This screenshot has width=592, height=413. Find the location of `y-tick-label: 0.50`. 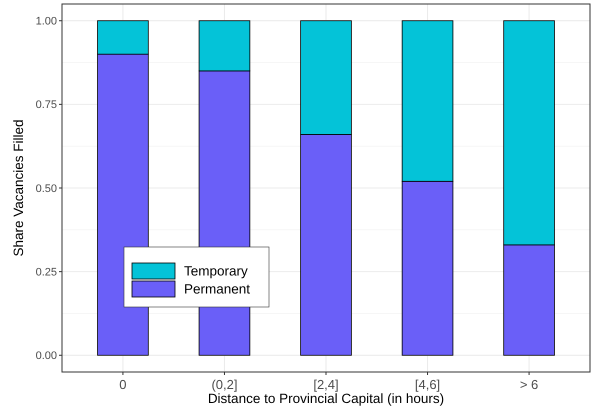

y-tick-label: 0.50 is located at coordinates (46, 188).